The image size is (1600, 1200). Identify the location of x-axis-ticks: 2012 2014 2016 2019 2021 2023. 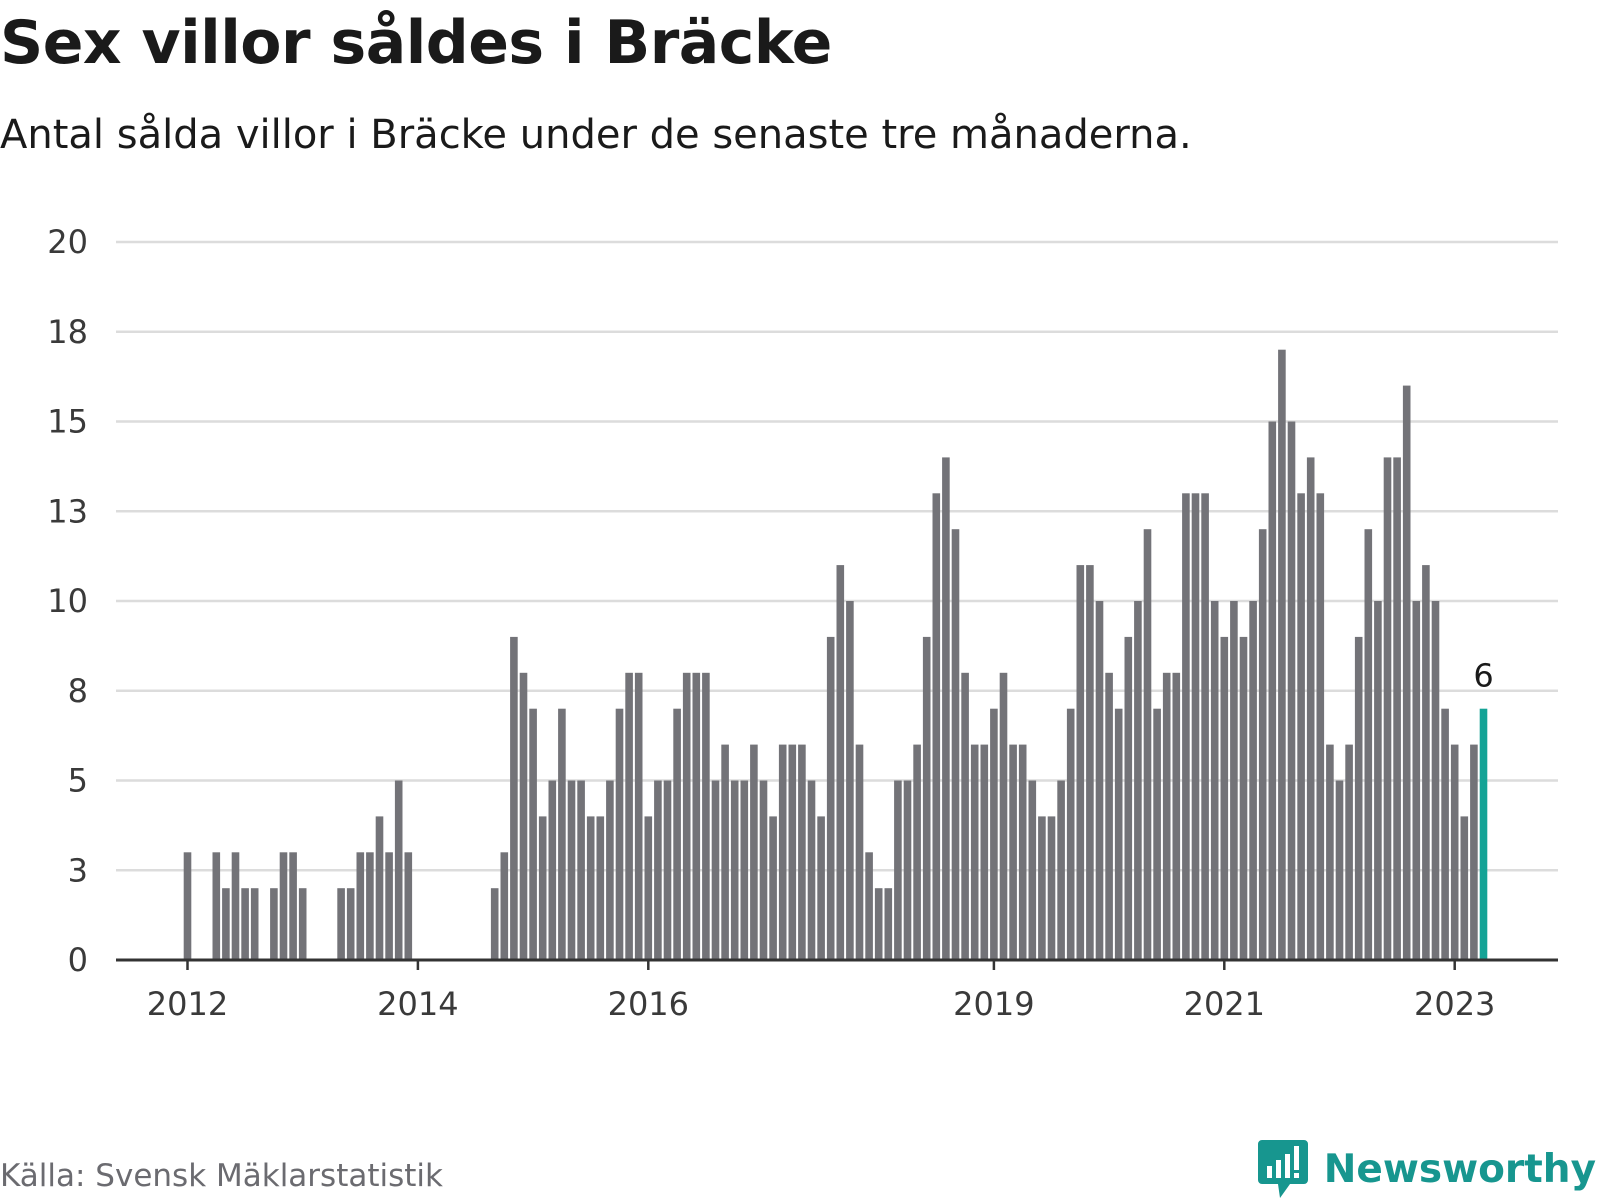
(821, 991).